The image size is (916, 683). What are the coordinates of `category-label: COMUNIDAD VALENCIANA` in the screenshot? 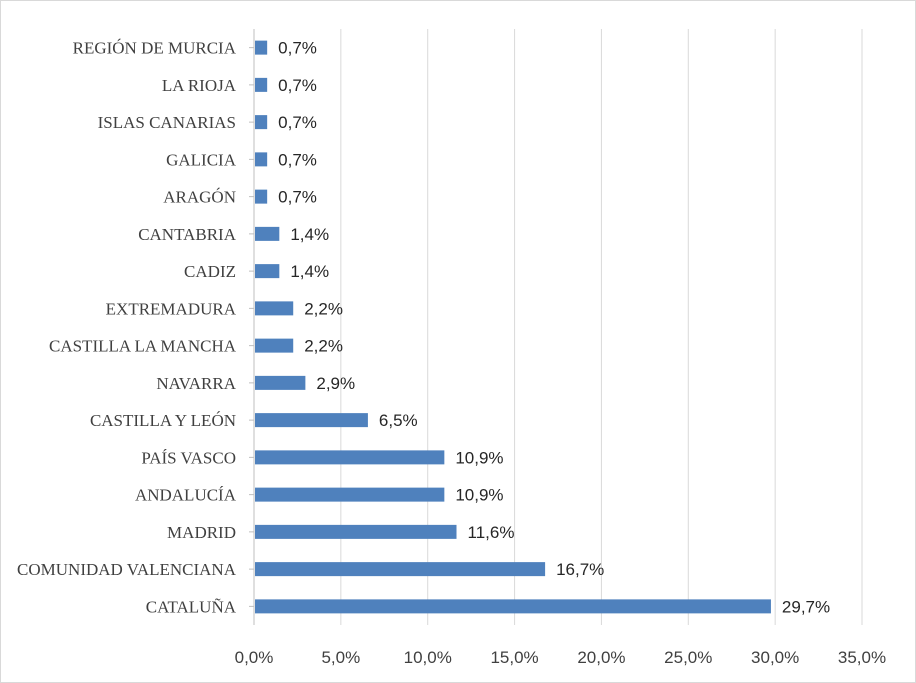 It's located at (127, 569).